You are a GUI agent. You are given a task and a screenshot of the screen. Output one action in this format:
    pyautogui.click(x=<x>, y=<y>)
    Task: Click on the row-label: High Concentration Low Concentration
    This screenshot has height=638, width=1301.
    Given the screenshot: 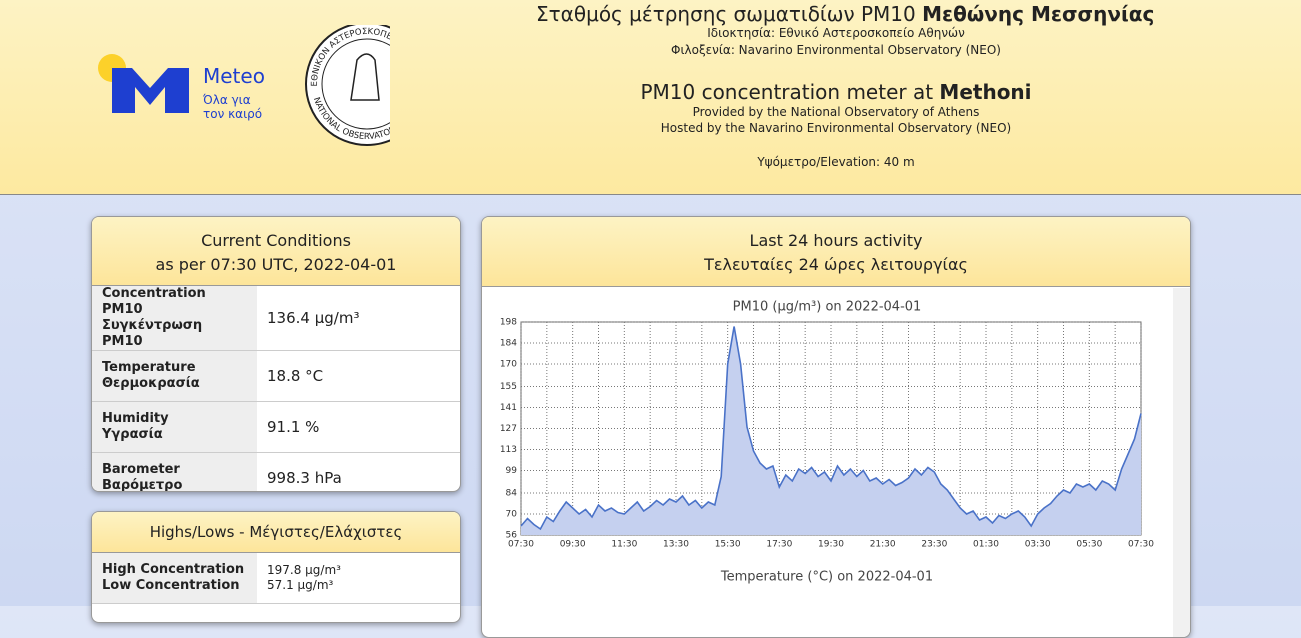 What is the action you would take?
    pyautogui.click(x=174, y=578)
    